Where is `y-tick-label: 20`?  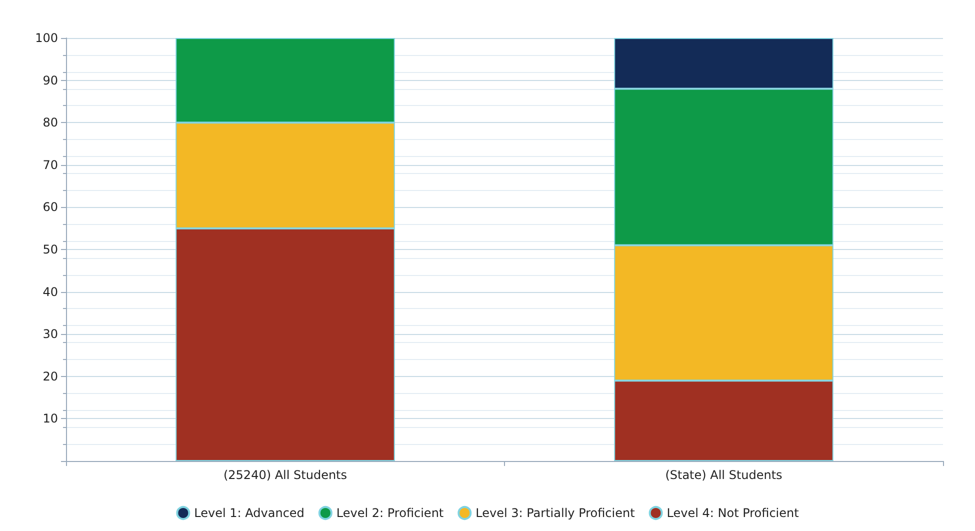
y-tick-label: 20 is located at coordinates (50, 376).